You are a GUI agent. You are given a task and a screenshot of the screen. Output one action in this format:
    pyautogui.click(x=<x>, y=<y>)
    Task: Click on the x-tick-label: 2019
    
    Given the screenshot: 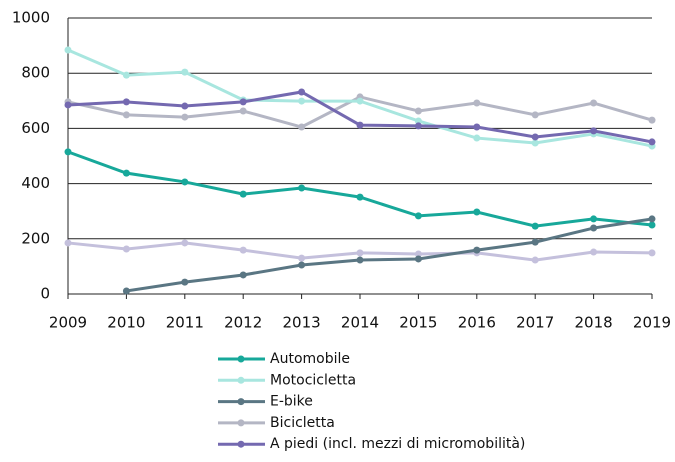 What is the action you would take?
    pyautogui.click(x=652, y=323)
    